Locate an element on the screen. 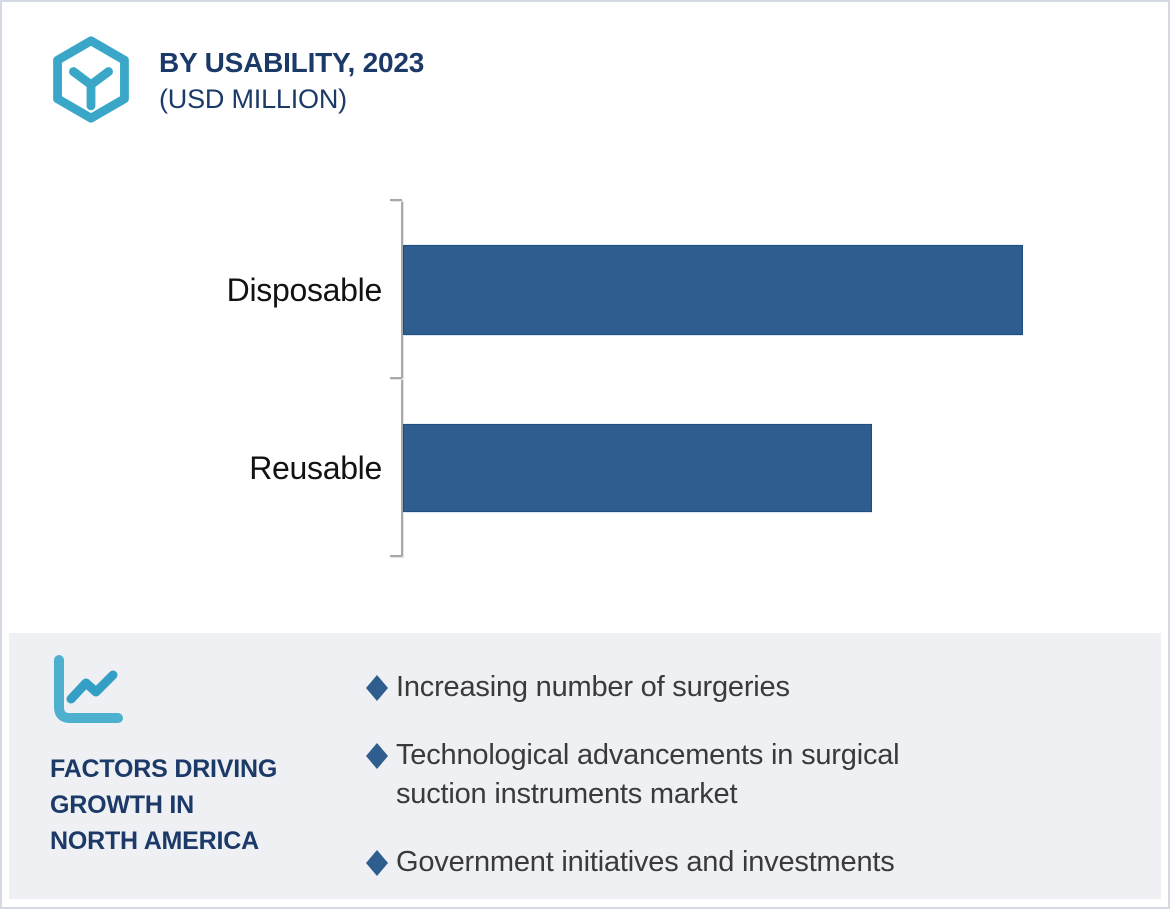  hexagon-cube-y-icon is located at coordinates (91, 79).